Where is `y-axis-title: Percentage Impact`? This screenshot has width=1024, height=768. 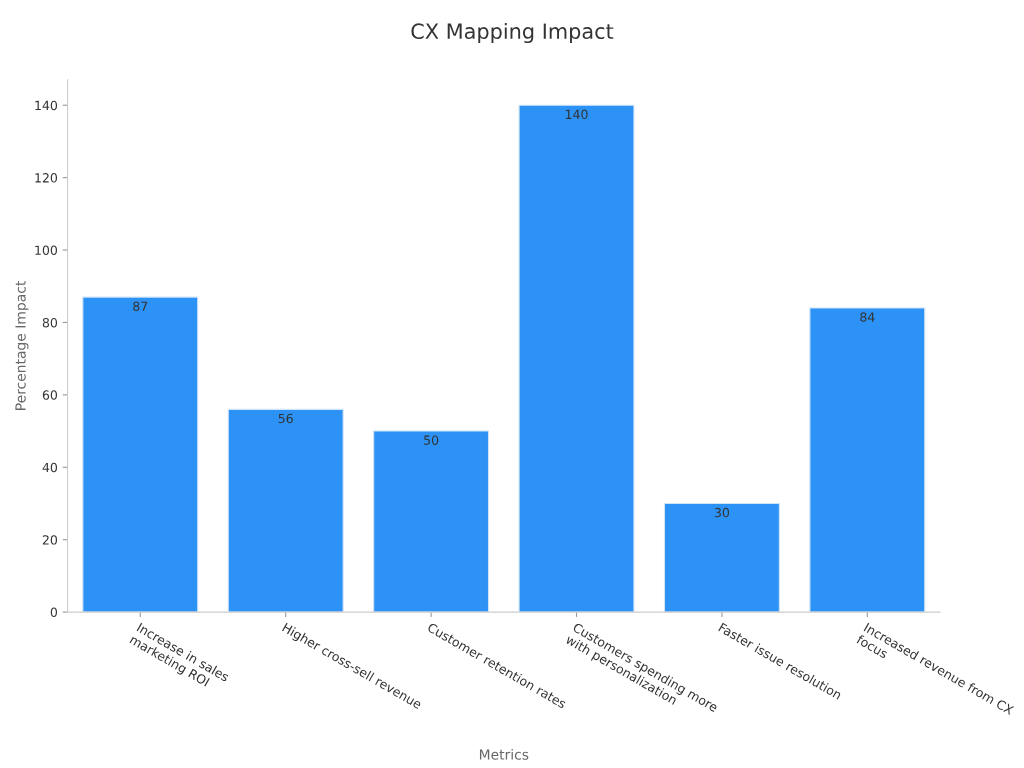
y-axis-title: Percentage Impact is located at coordinates (22, 345).